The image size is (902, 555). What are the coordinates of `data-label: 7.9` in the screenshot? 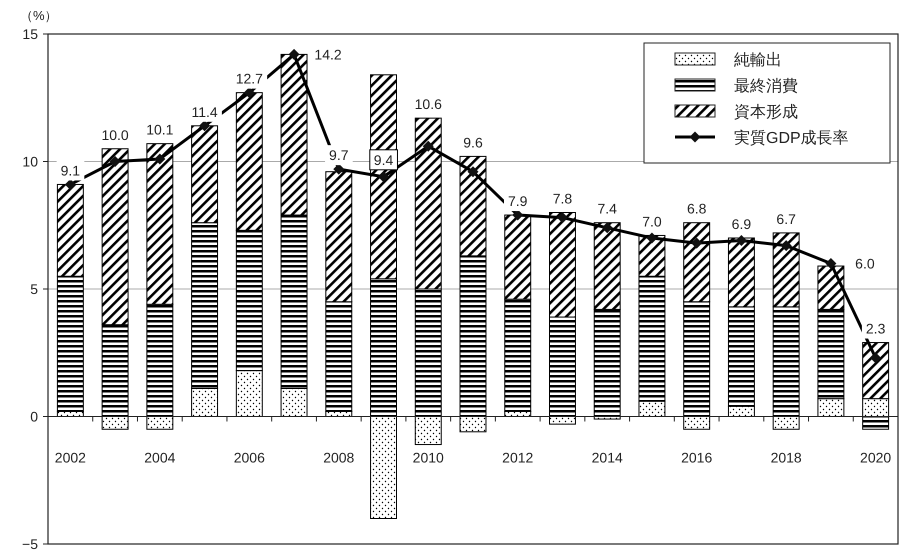 It's located at (518, 201).